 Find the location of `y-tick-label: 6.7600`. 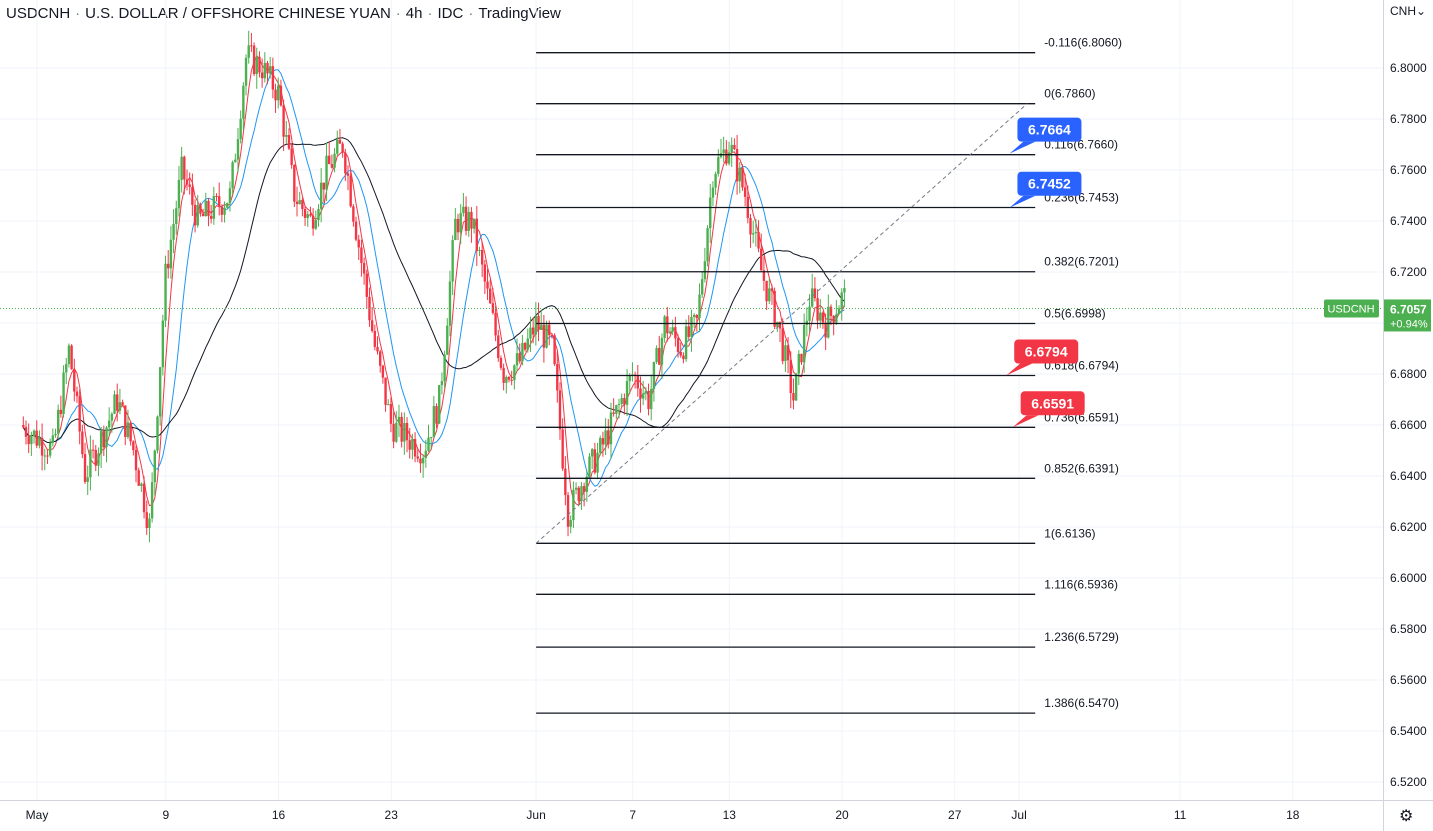

y-tick-label: 6.7600 is located at coordinates (1408, 170).